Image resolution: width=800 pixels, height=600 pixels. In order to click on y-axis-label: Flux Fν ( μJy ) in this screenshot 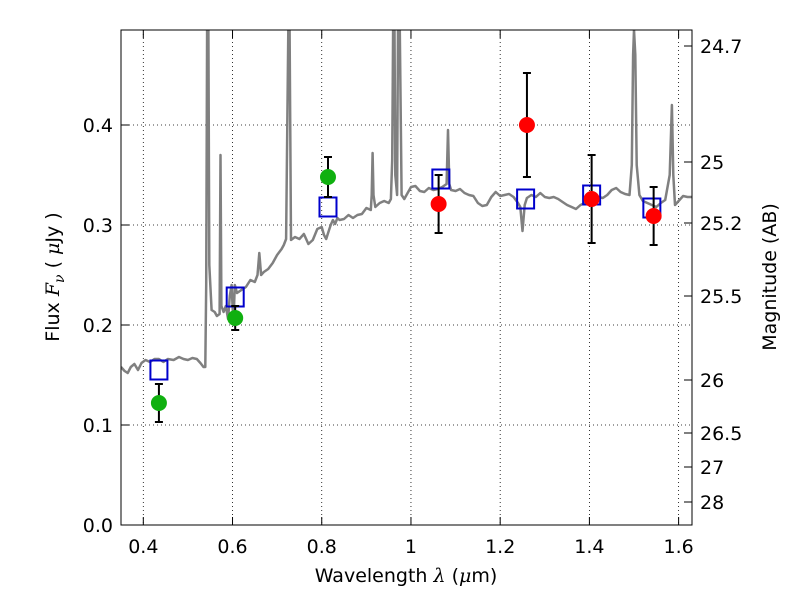, I will do `click(55, 276)`.